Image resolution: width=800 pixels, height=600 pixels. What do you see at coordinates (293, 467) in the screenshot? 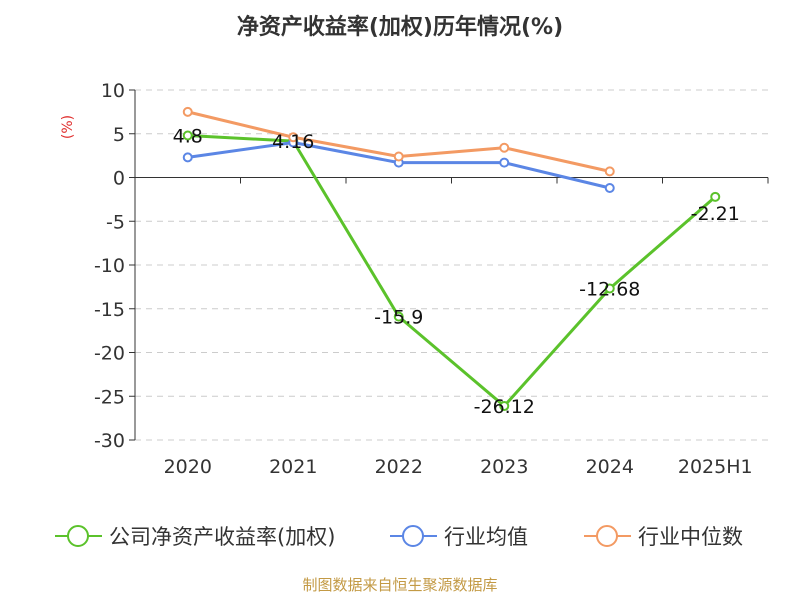
I see `x-tick-label: 2021` at bounding box center [293, 467].